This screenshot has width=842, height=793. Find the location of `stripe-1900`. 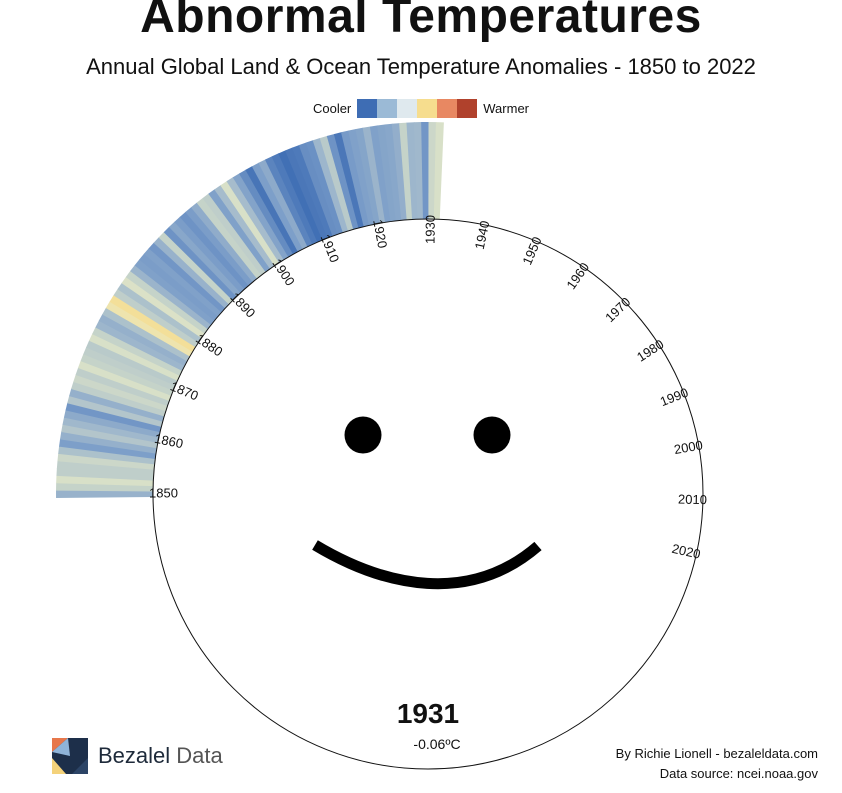

stripe-1900 is located at coordinates (250, 223).